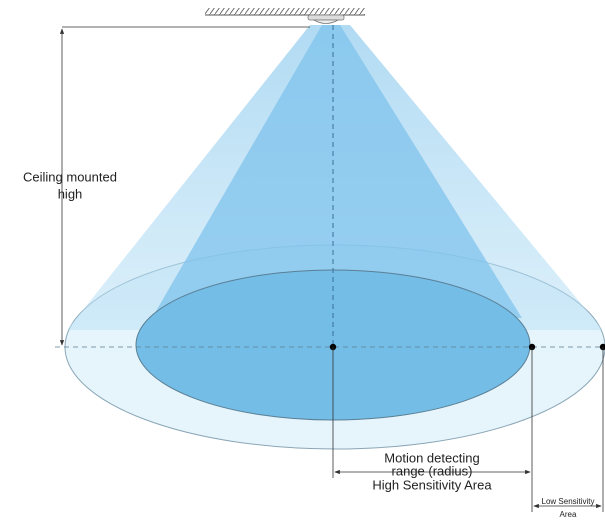 The width and height of the screenshot is (605, 525). What do you see at coordinates (326, 19) in the screenshot?
I see `sensor` at bounding box center [326, 19].